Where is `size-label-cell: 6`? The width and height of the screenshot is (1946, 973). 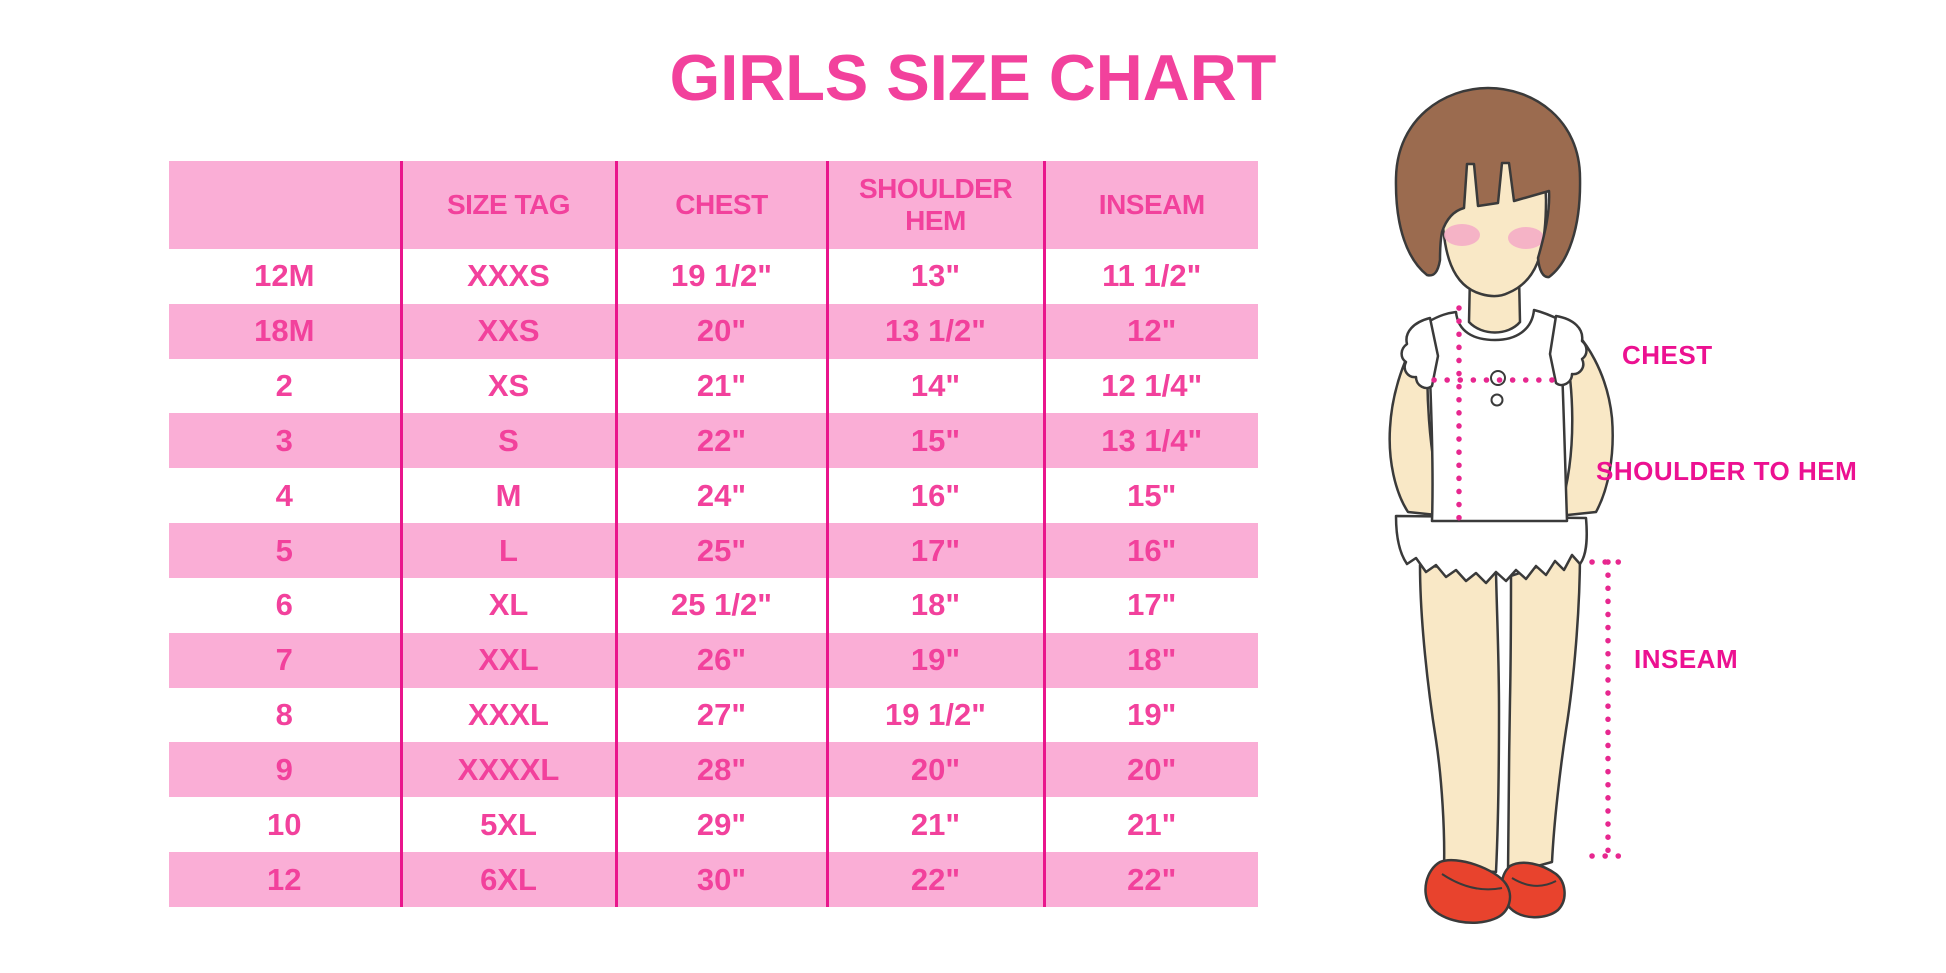 size-label-cell: 6 is located at coordinates (284, 605).